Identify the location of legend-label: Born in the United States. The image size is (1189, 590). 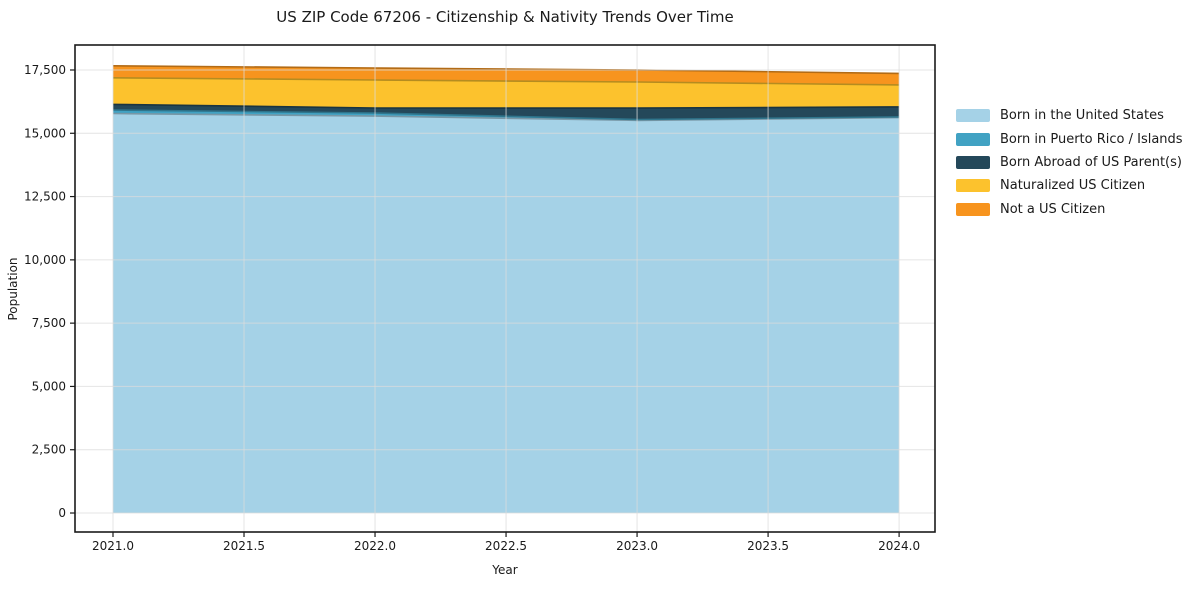
(1082, 116).